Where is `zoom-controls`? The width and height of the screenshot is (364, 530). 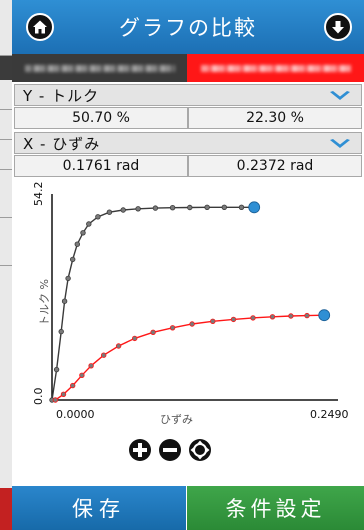 zoom-controls is located at coordinates (170, 450).